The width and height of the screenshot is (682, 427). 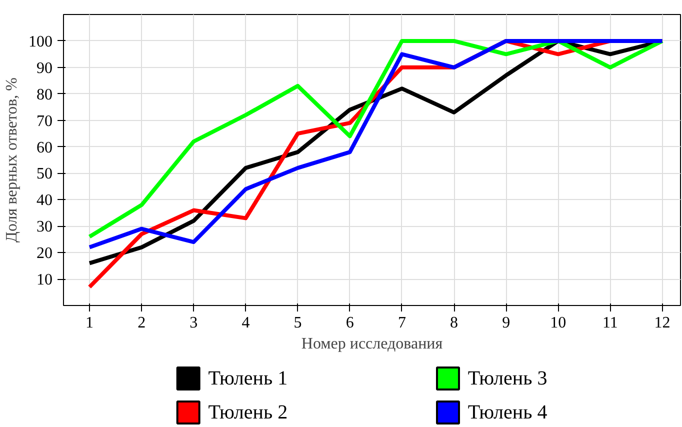 What do you see at coordinates (402, 323) in the screenshot?
I see `x-tick-label: 7` at bounding box center [402, 323].